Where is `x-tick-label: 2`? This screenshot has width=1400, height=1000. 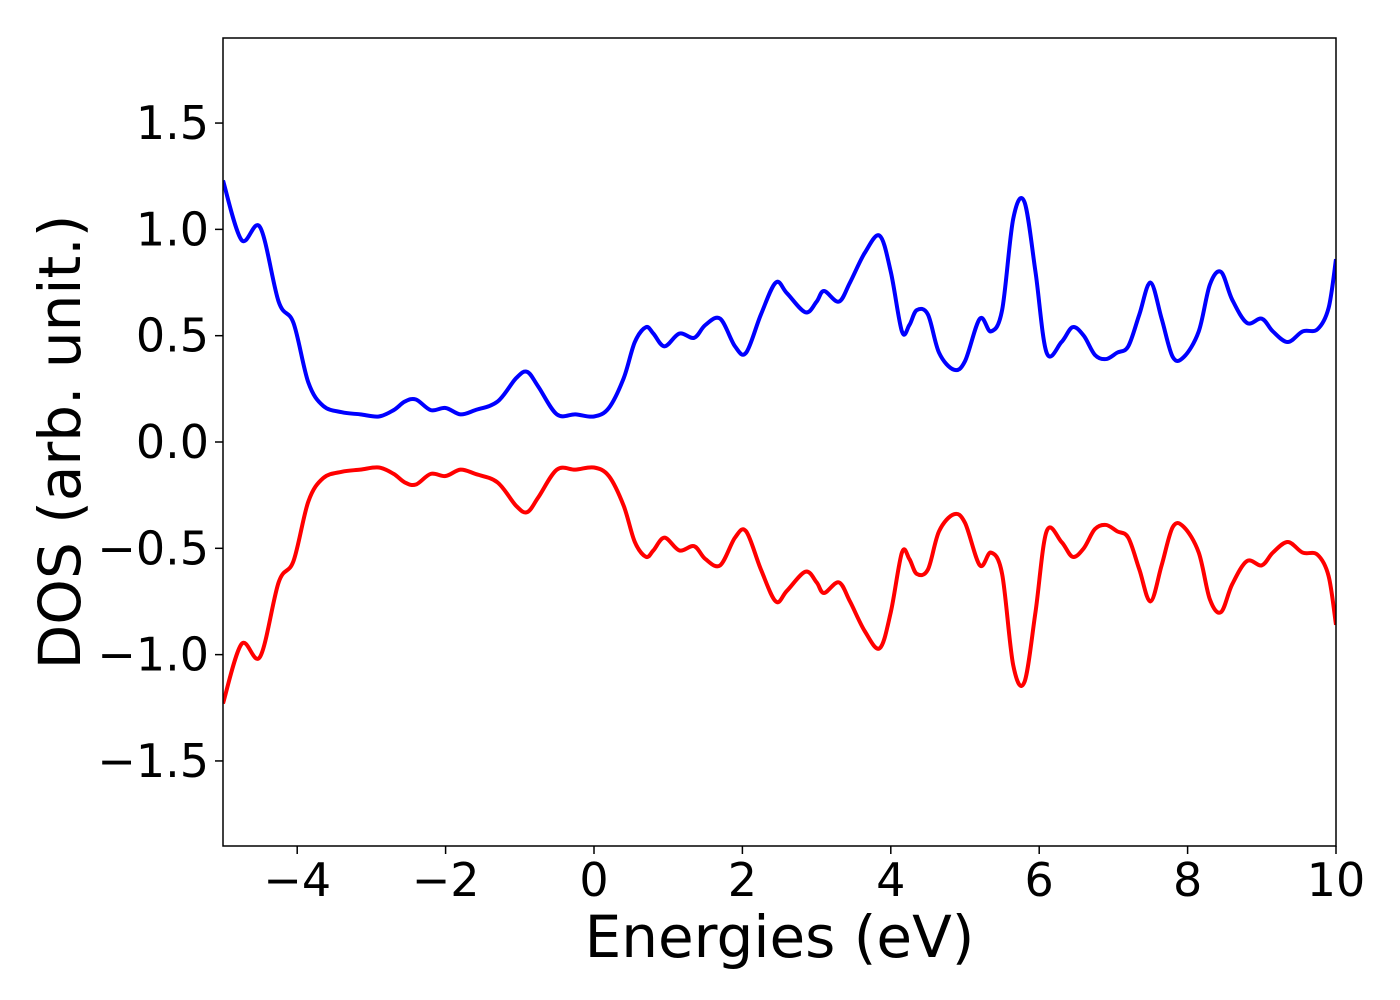 x-tick-label: 2 is located at coordinates (742, 880).